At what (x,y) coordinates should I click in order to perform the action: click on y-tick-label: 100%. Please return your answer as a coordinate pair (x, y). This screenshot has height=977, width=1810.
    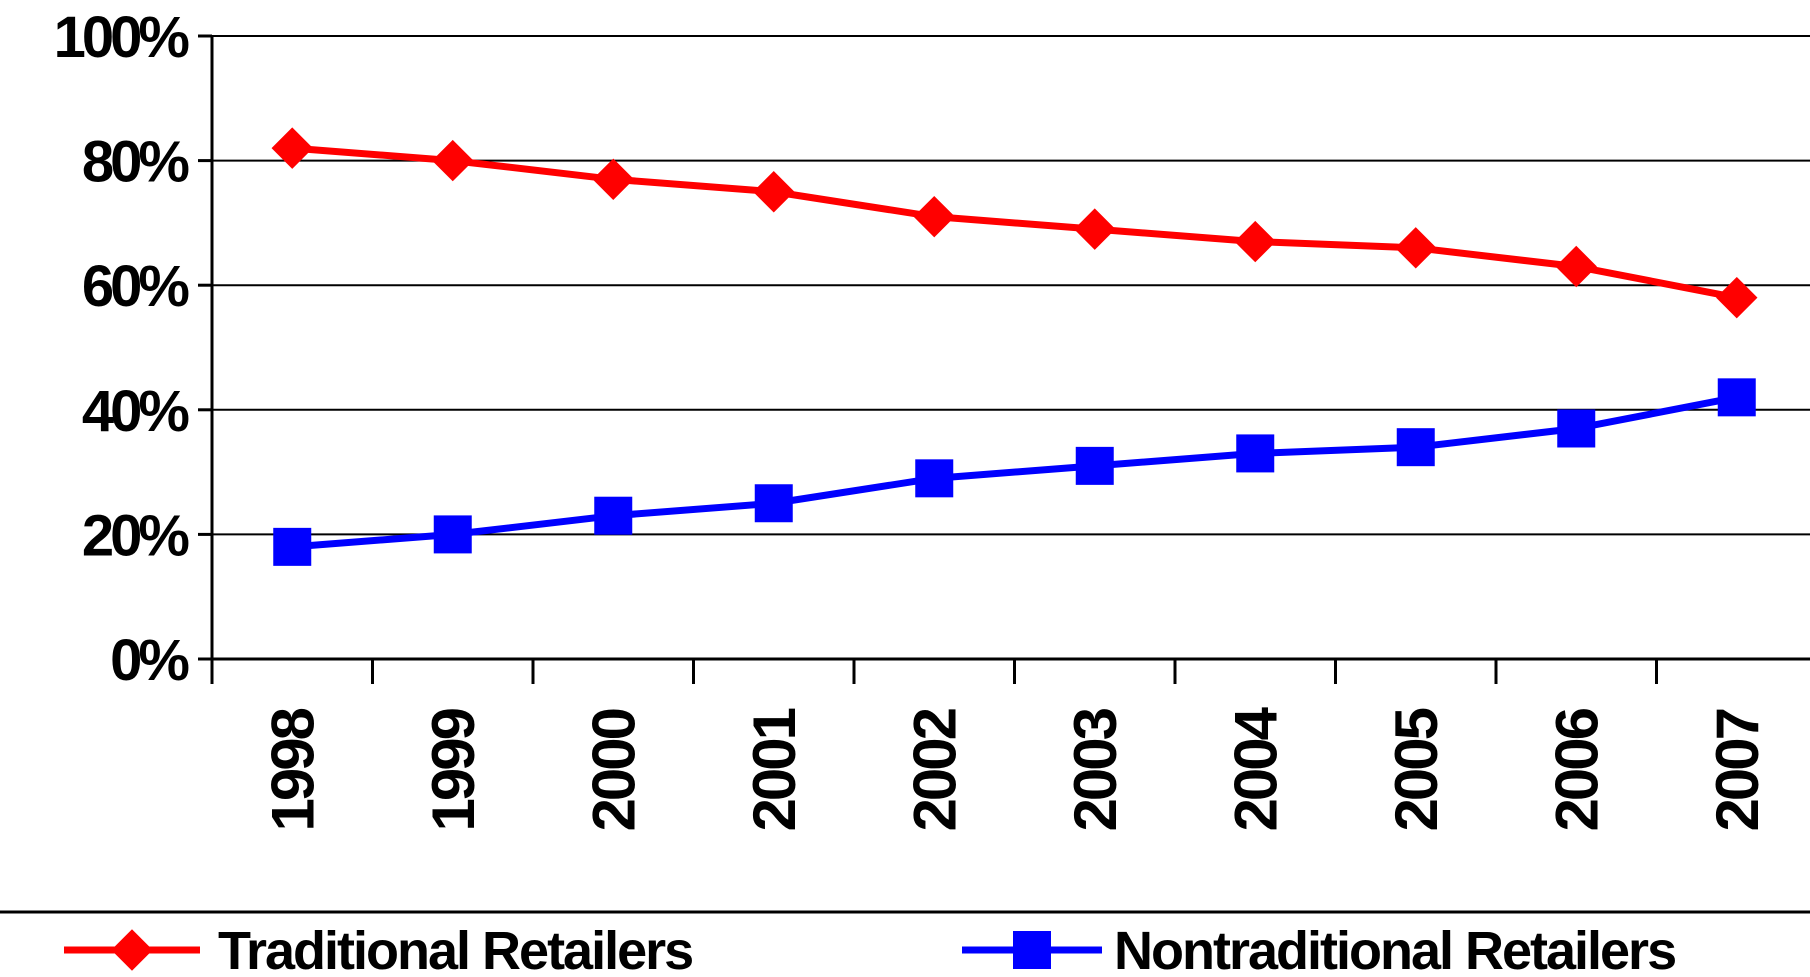
    Looking at the image, I should click on (122, 37).